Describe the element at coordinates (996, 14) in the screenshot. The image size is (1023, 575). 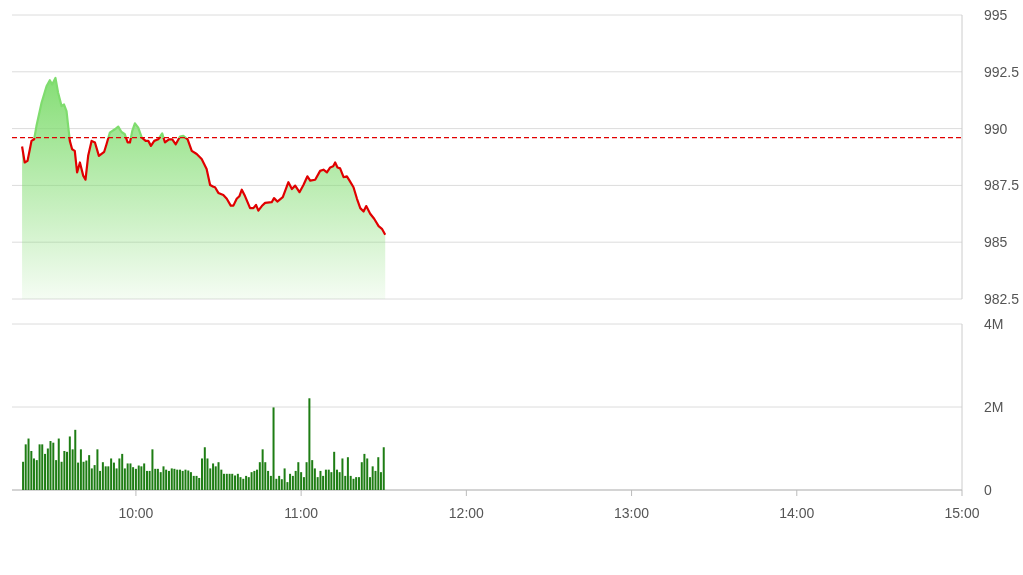
I see `y-tick-label: 995` at that location.